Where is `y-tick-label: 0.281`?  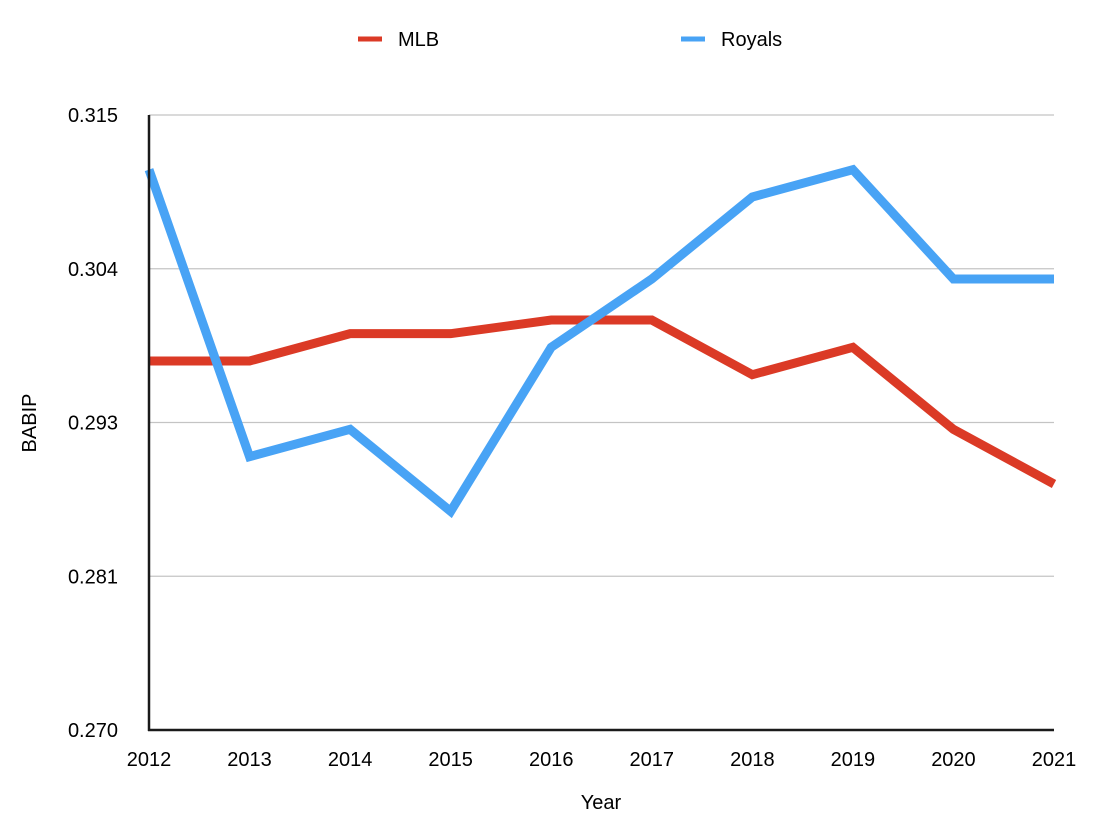 y-tick-label: 0.281 is located at coordinates (93, 577).